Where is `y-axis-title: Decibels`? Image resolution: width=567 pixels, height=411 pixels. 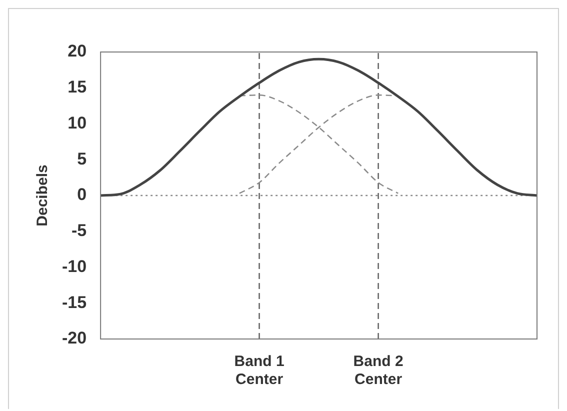
y-axis-title: Decibels is located at coordinates (43, 195).